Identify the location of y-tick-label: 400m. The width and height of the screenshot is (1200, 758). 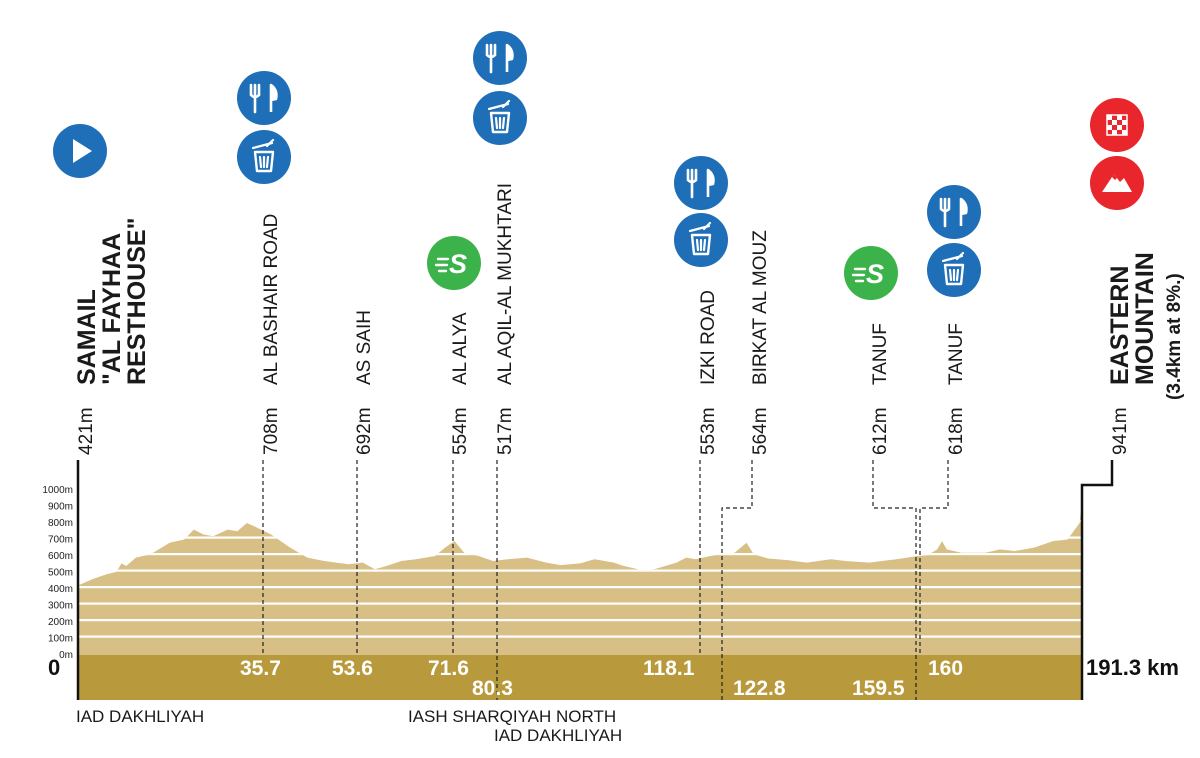
(60, 589).